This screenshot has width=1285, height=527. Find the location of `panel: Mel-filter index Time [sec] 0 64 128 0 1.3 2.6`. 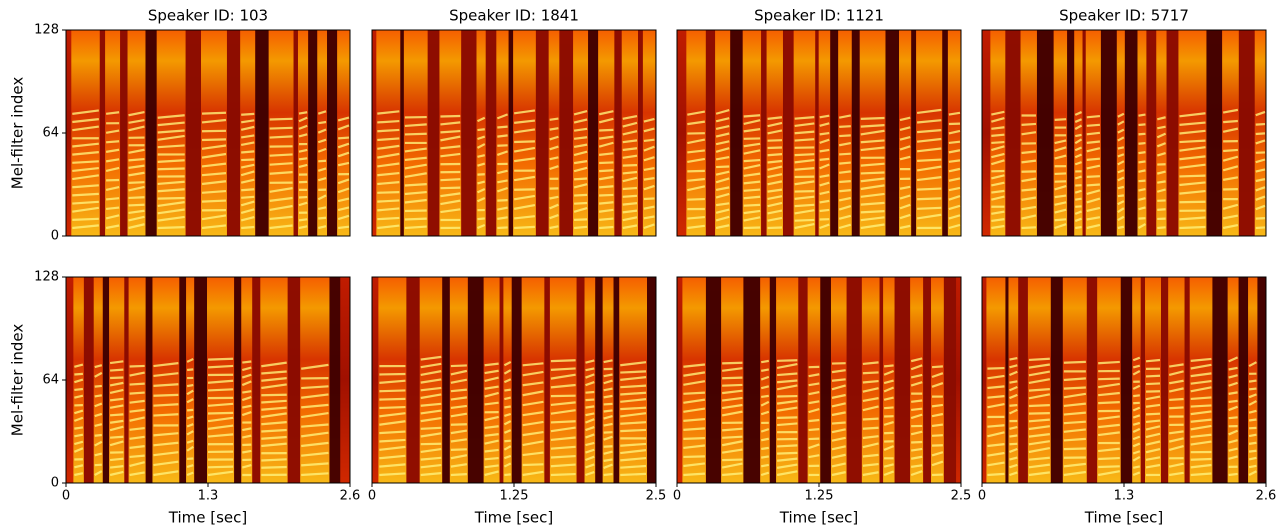

panel: Mel-filter index Time [sec] 0 64 128 0 1.3 2.6 is located at coordinates (185, 398).